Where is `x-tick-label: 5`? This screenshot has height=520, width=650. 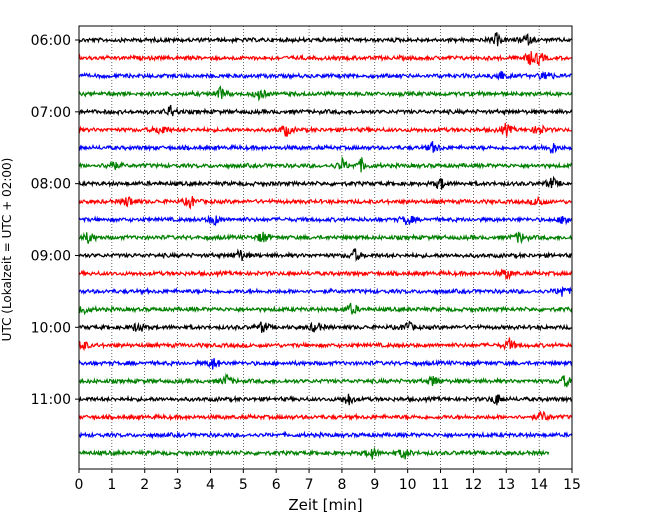
x-tick-label: 5 is located at coordinates (243, 485).